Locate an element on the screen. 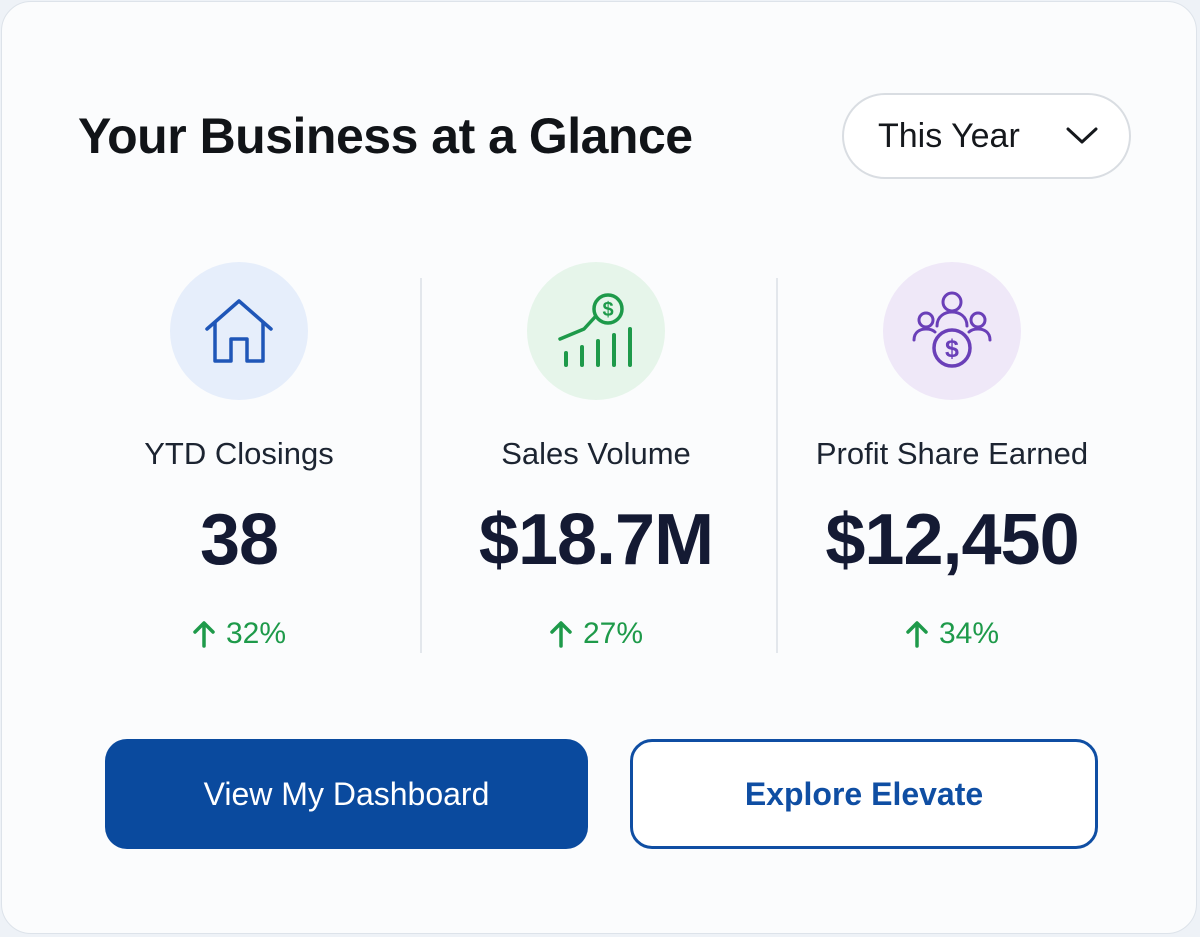 The image size is (1200, 937). period-select: This Year is located at coordinates (986, 136).